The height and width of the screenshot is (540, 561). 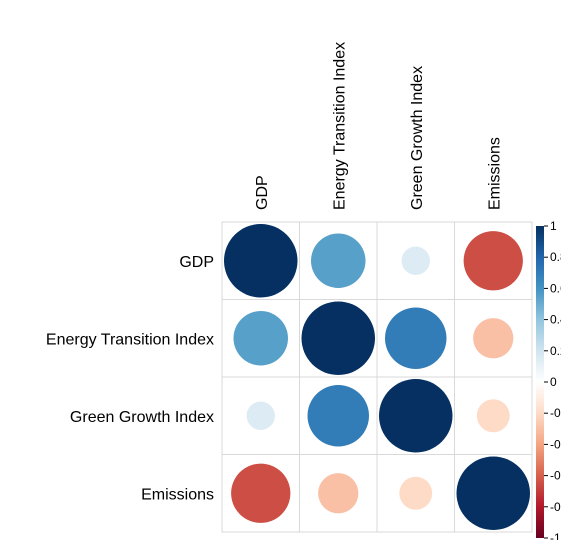 I want to click on colorbar-tick-label: 0, so click(x=553, y=382).